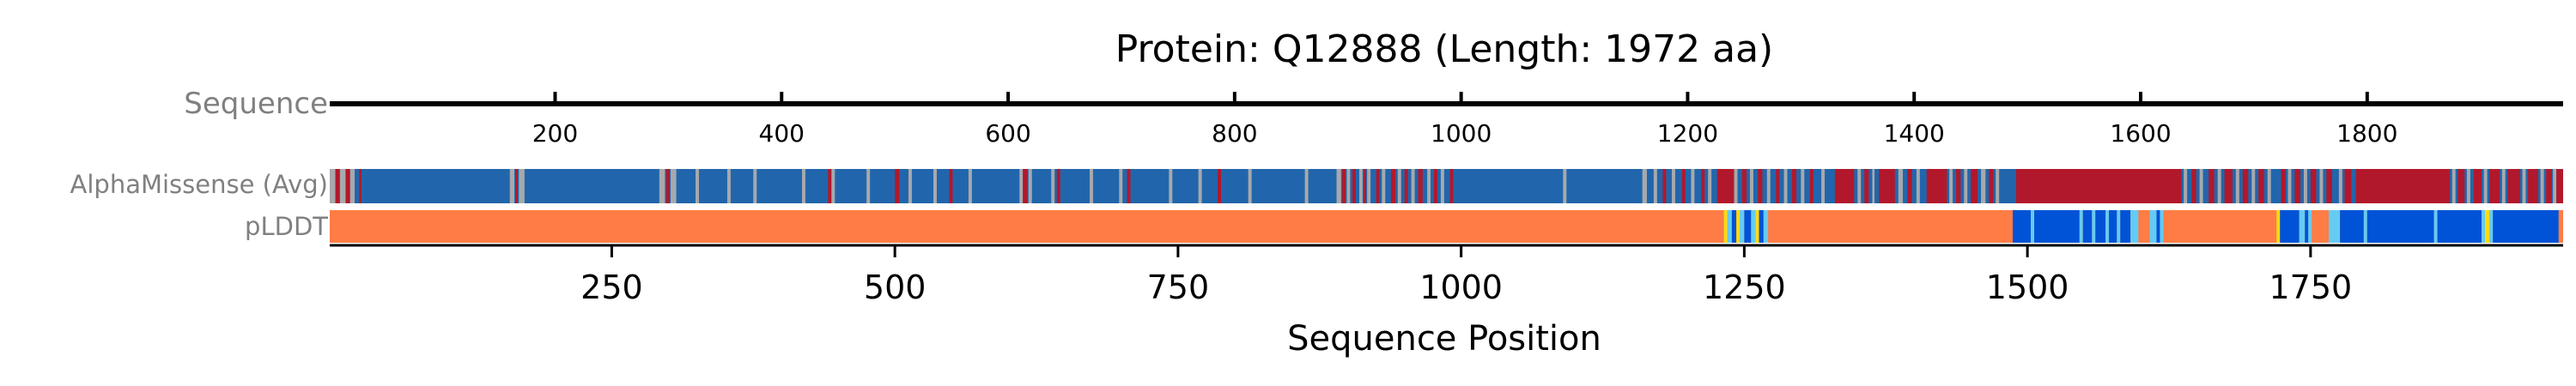 This screenshot has height=386, width=2576. I want to click on x-tick-label: 1500, so click(2027, 287).